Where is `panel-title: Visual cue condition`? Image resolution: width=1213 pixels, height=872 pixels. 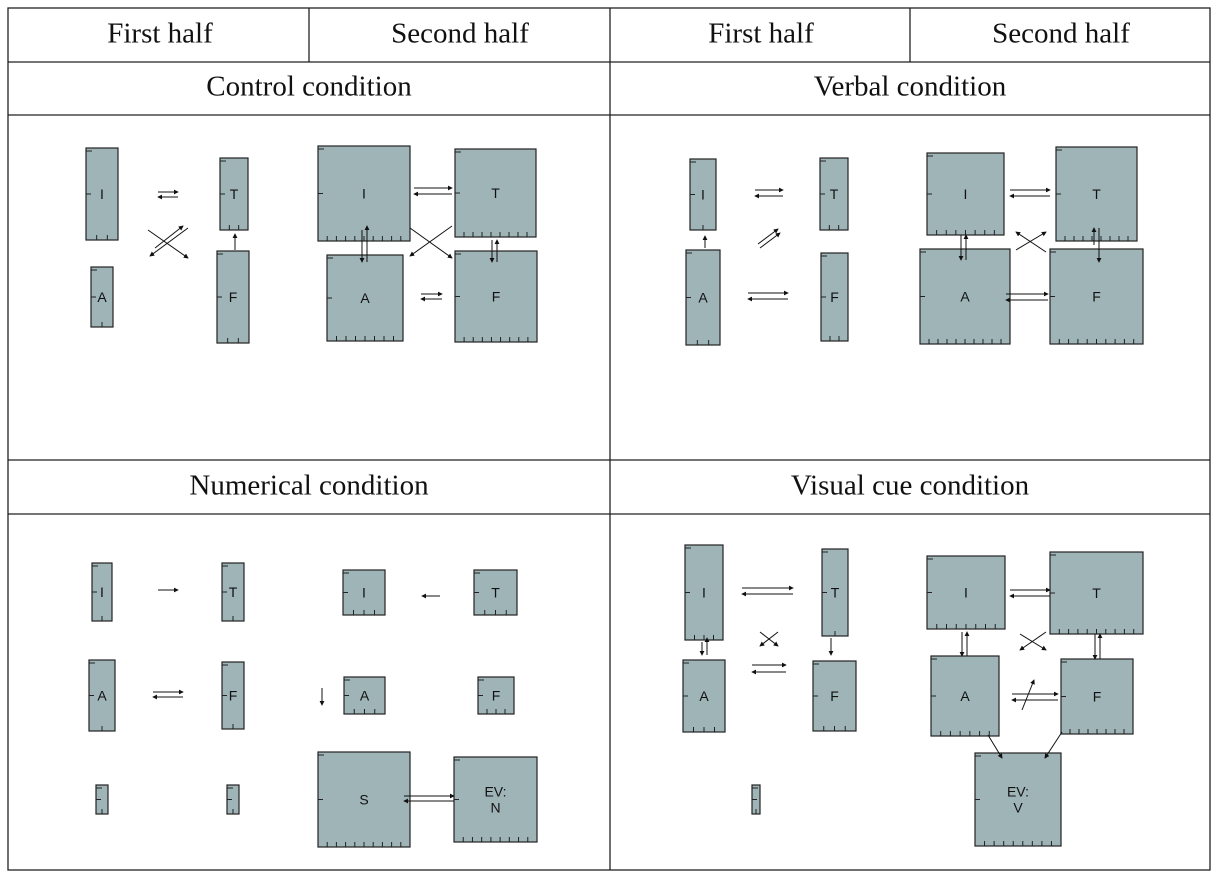
panel-title: Visual cue condition is located at coordinates (910, 486).